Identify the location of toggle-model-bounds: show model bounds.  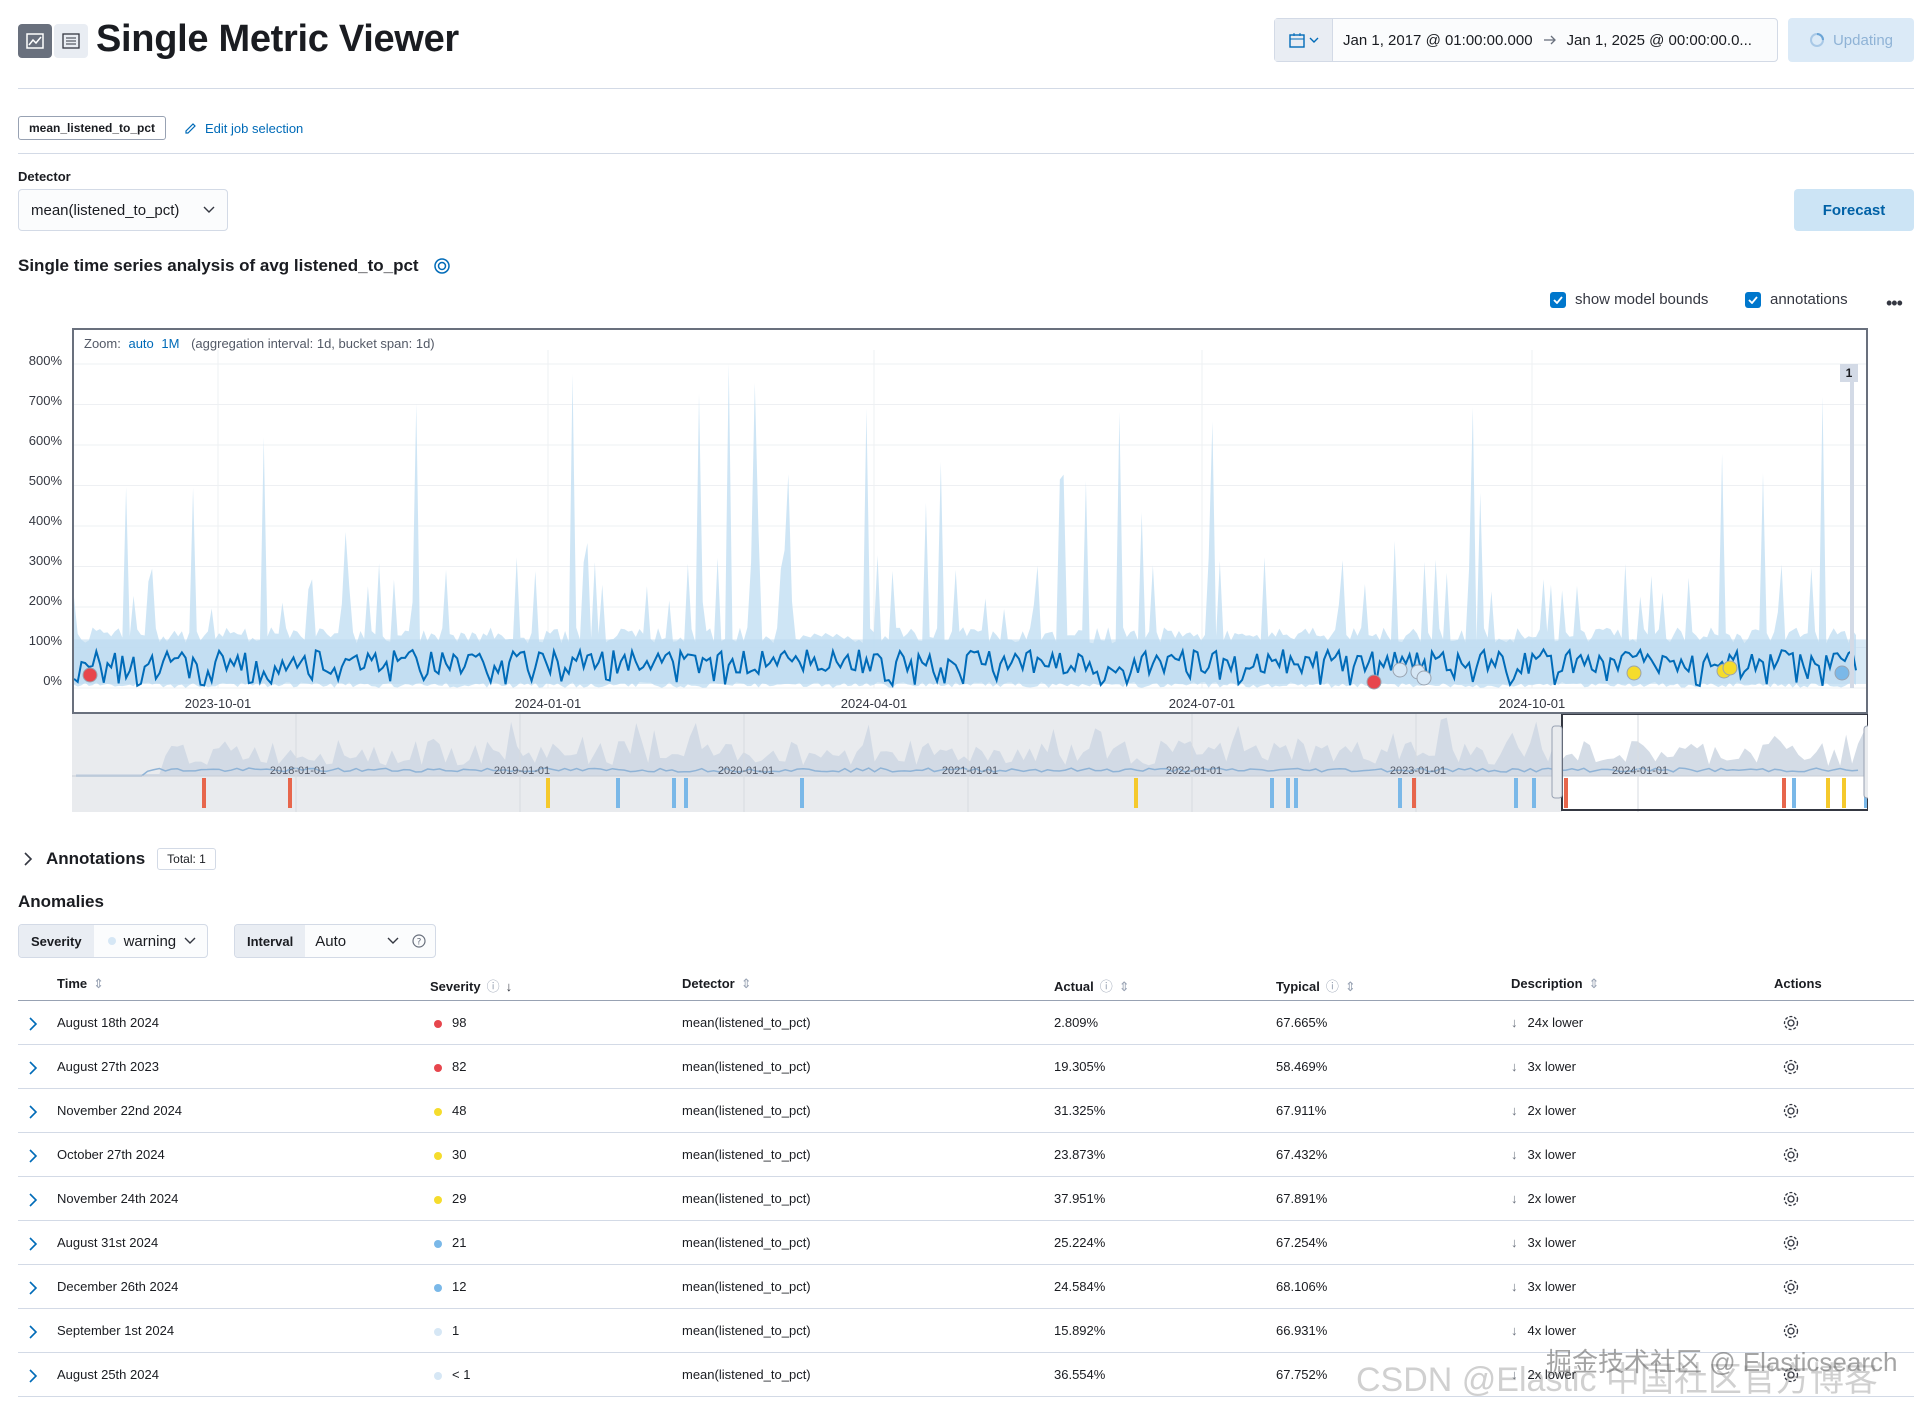
(1629, 299).